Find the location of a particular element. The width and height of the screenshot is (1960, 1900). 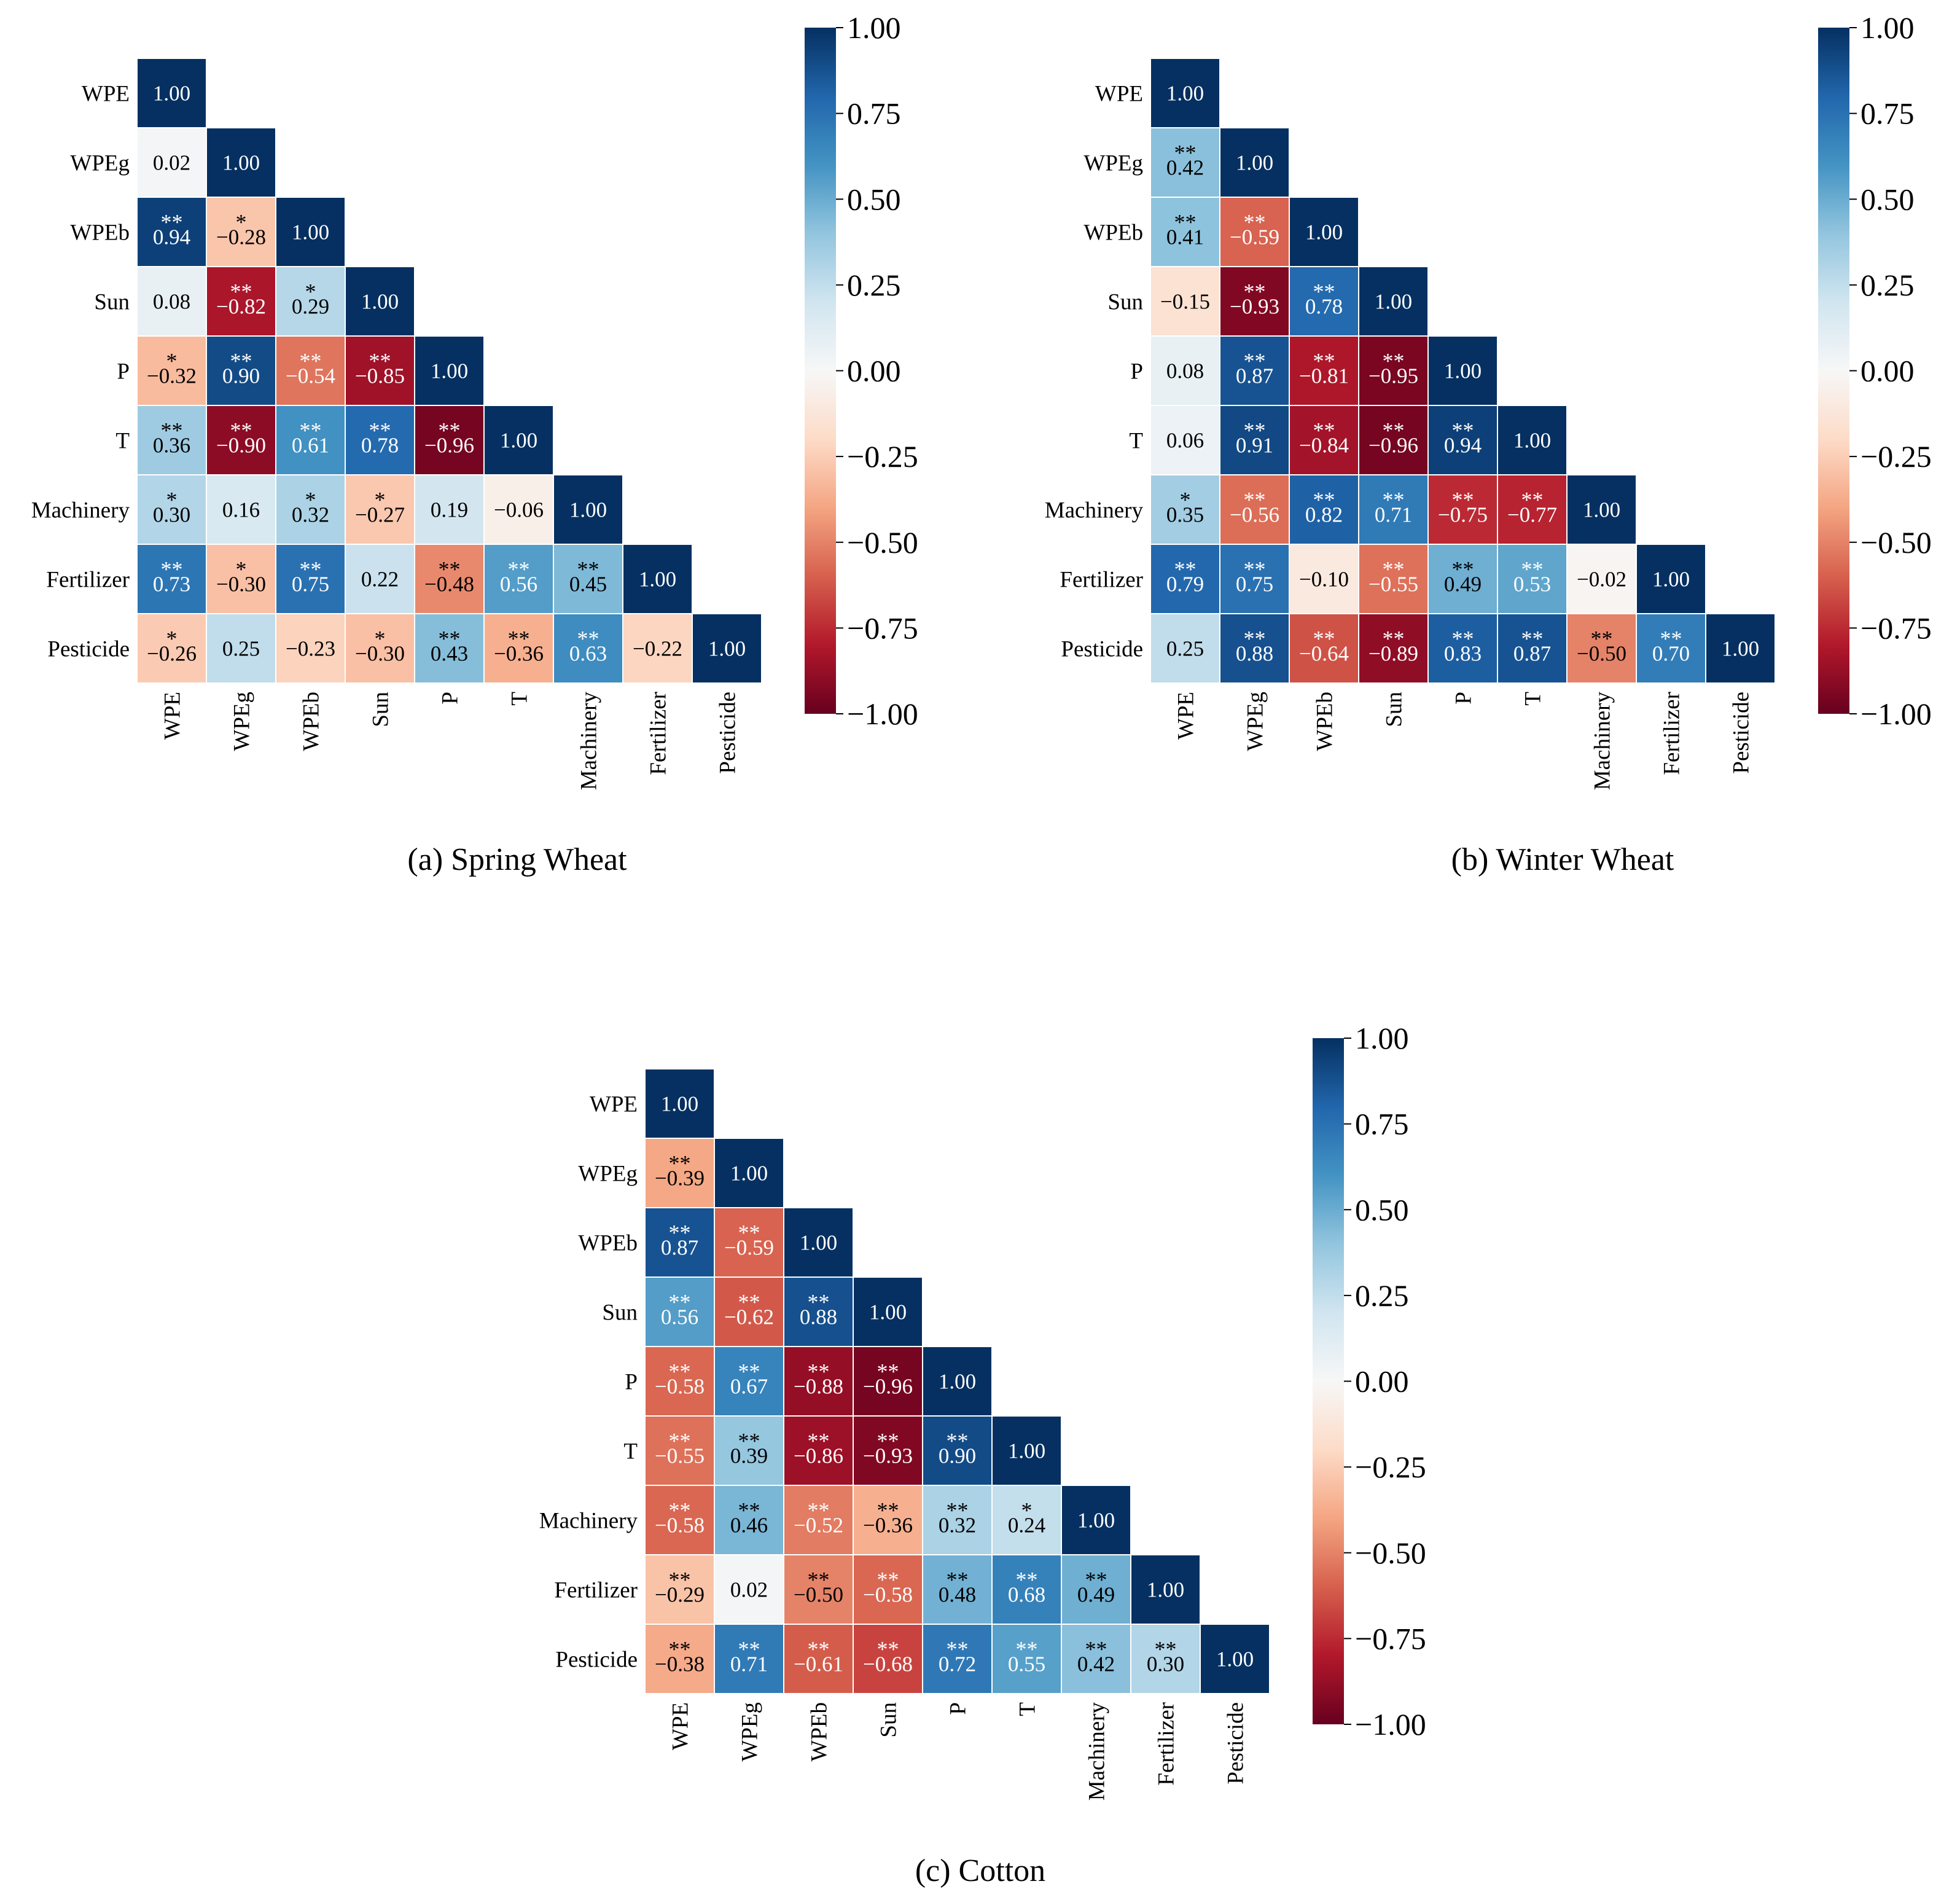

colorbar-tick-label: 0.00 is located at coordinates (1887, 371).